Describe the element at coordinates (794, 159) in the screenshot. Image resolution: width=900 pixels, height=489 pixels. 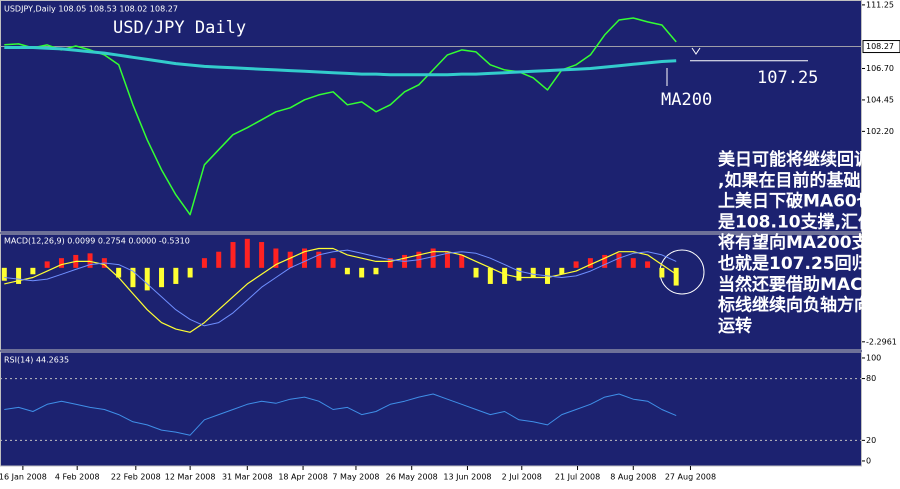
I see `annotation: 美日可能将继续回调` at that location.